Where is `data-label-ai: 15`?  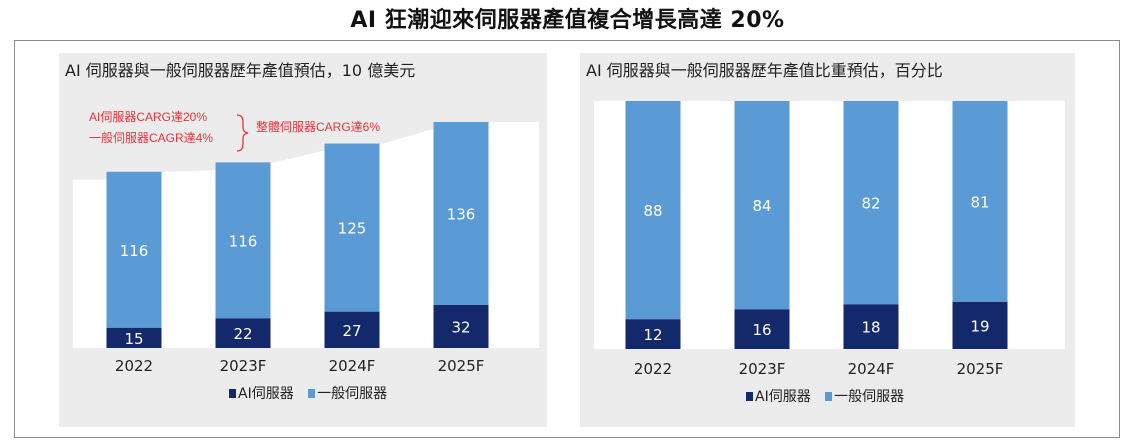
data-label-ai: 15 is located at coordinates (133, 339).